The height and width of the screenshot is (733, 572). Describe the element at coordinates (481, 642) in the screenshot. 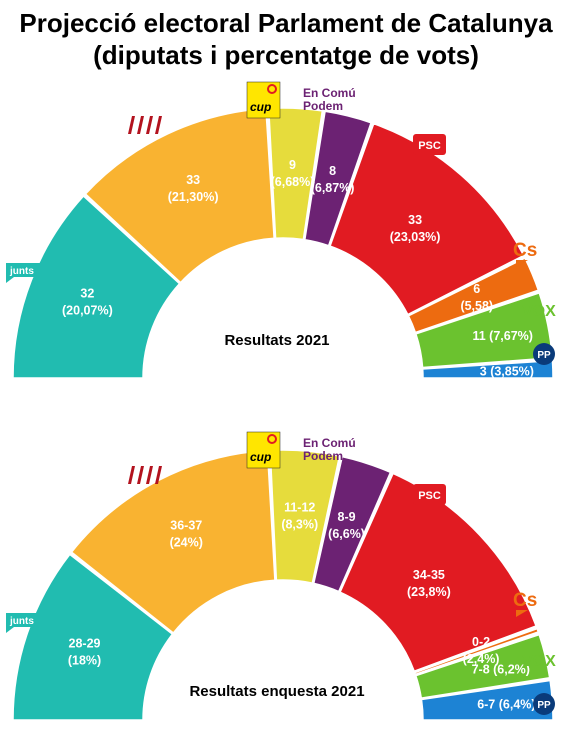

I see `data-label: 0-2` at that location.